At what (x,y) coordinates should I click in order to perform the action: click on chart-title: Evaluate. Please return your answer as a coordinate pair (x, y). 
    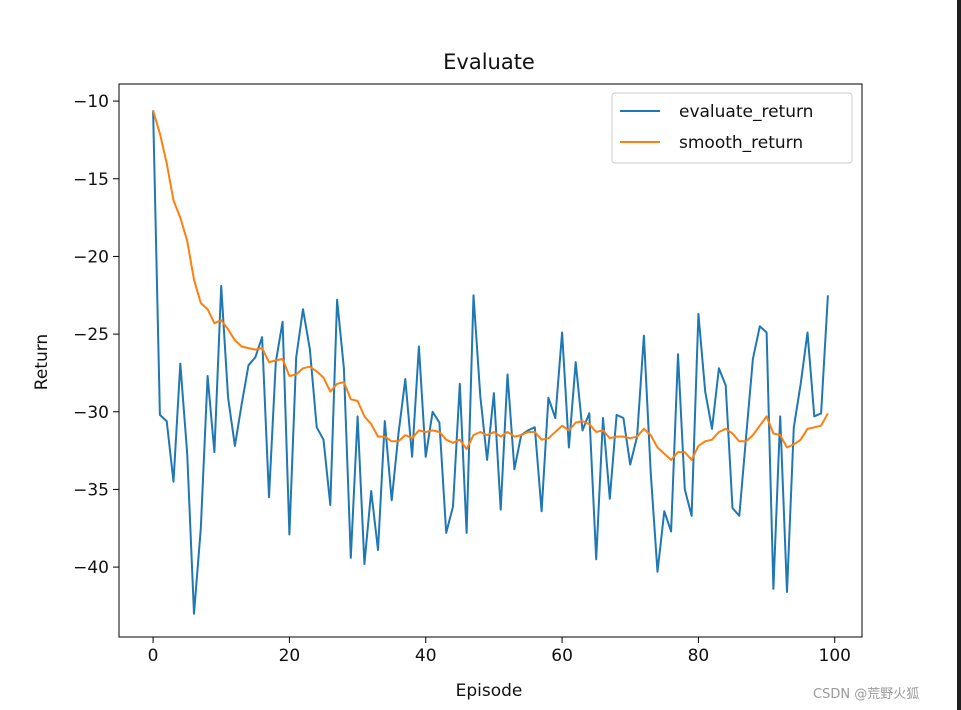
    Looking at the image, I should click on (489, 62).